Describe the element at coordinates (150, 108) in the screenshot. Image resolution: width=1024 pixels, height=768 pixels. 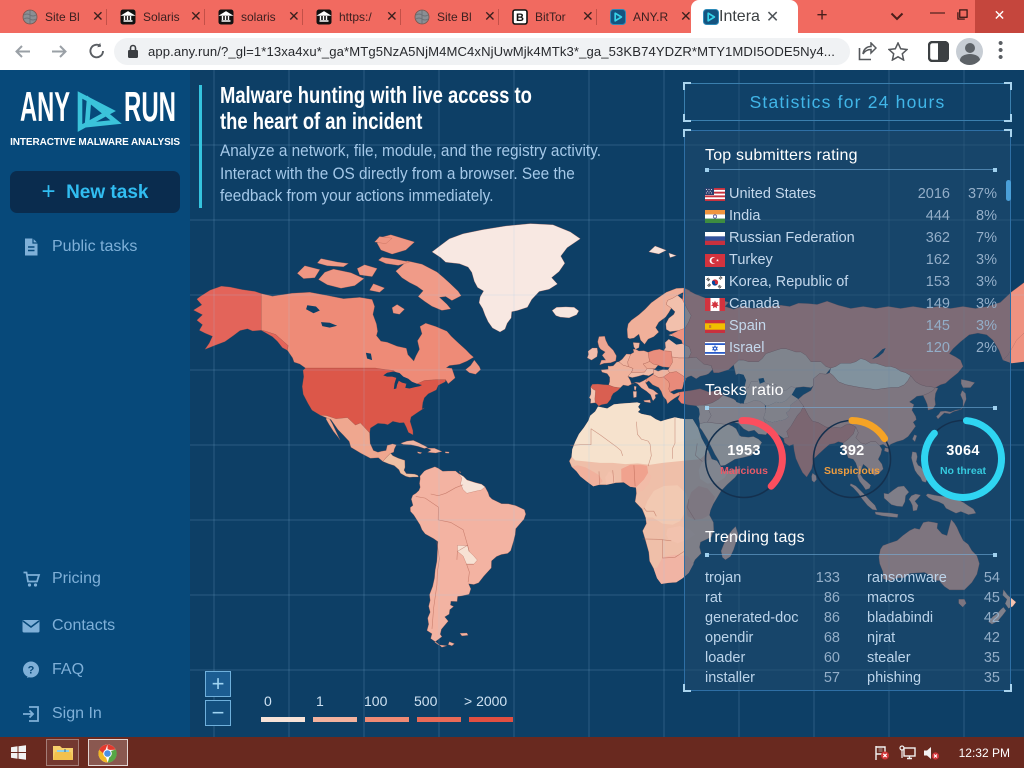
I see `svg-text: RUN` at that location.